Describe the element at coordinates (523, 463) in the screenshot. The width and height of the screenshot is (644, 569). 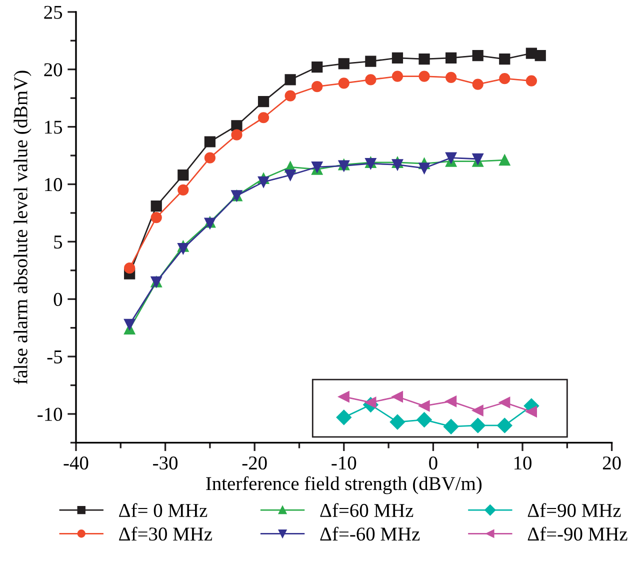
I see `x-tick-label: 10` at that location.